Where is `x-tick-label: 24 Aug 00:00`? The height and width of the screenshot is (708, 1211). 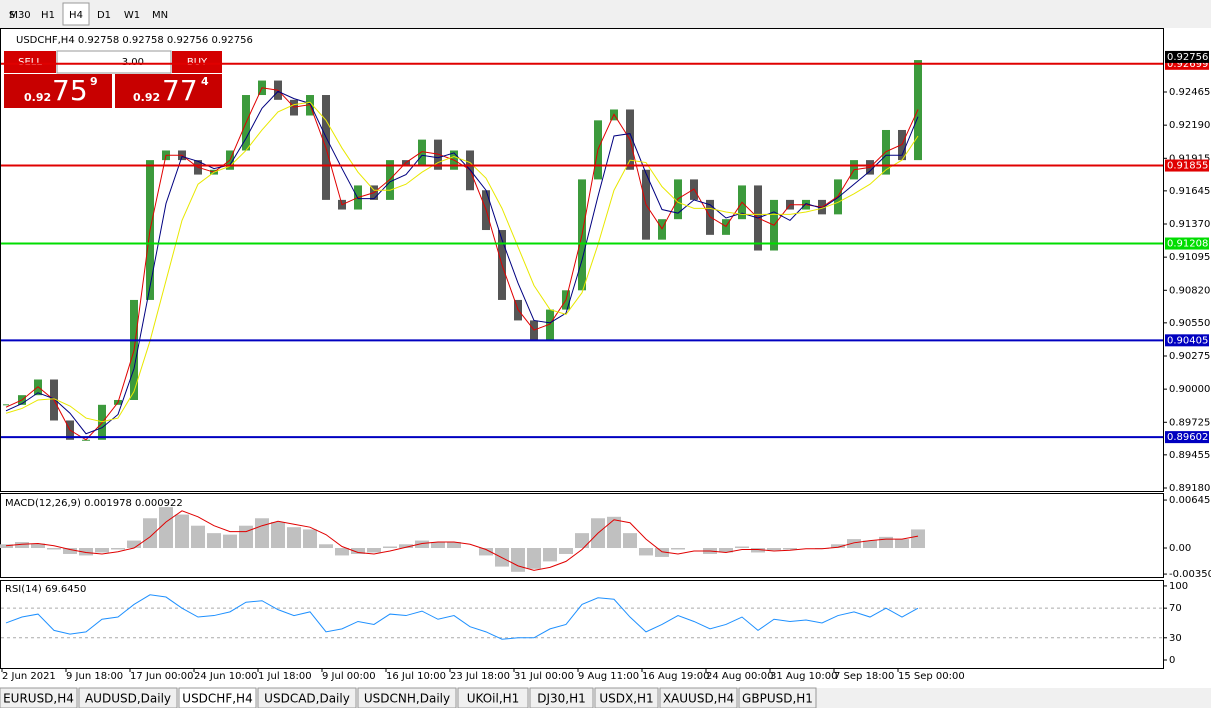
x-tick-label: 24 Aug 00:00 is located at coordinates (739, 676).